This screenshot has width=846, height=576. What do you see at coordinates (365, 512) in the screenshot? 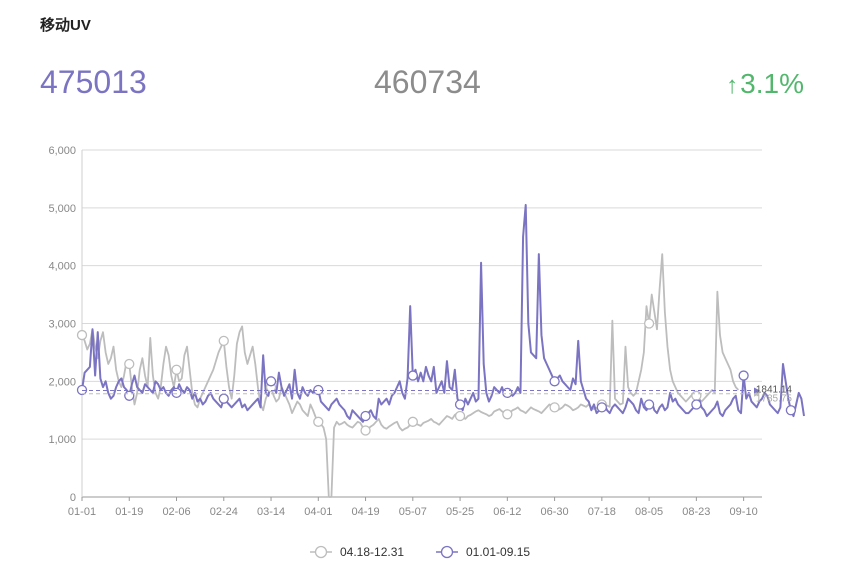
I see `x-tick-label: 04-19` at bounding box center [365, 512].